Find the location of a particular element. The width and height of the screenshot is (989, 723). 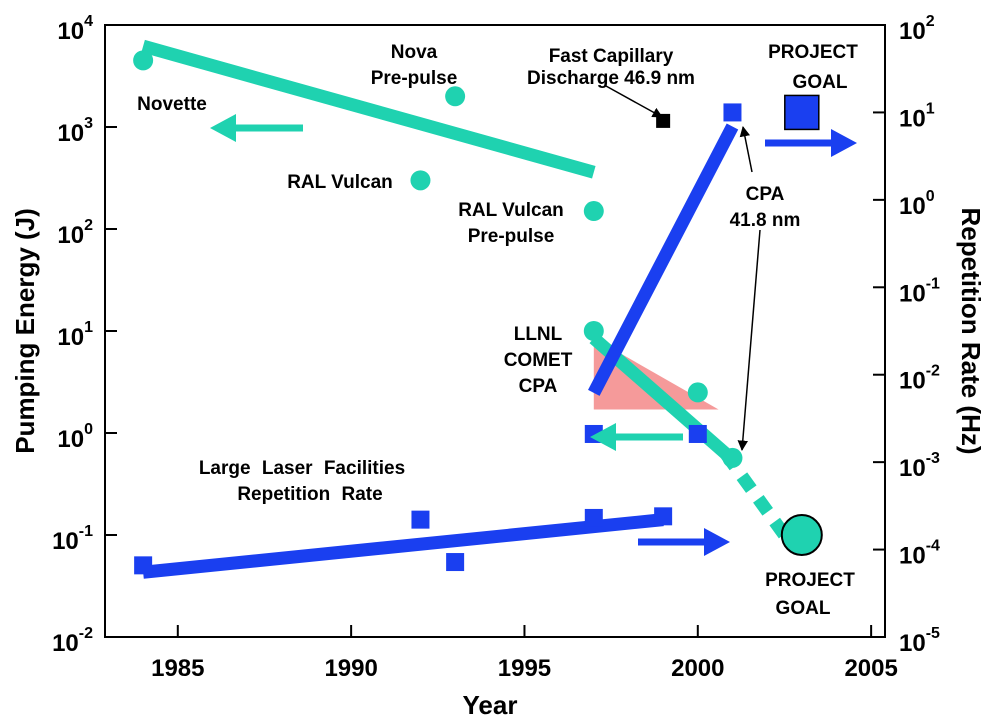

x-axis-label: Year is located at coordinates (490, 705).